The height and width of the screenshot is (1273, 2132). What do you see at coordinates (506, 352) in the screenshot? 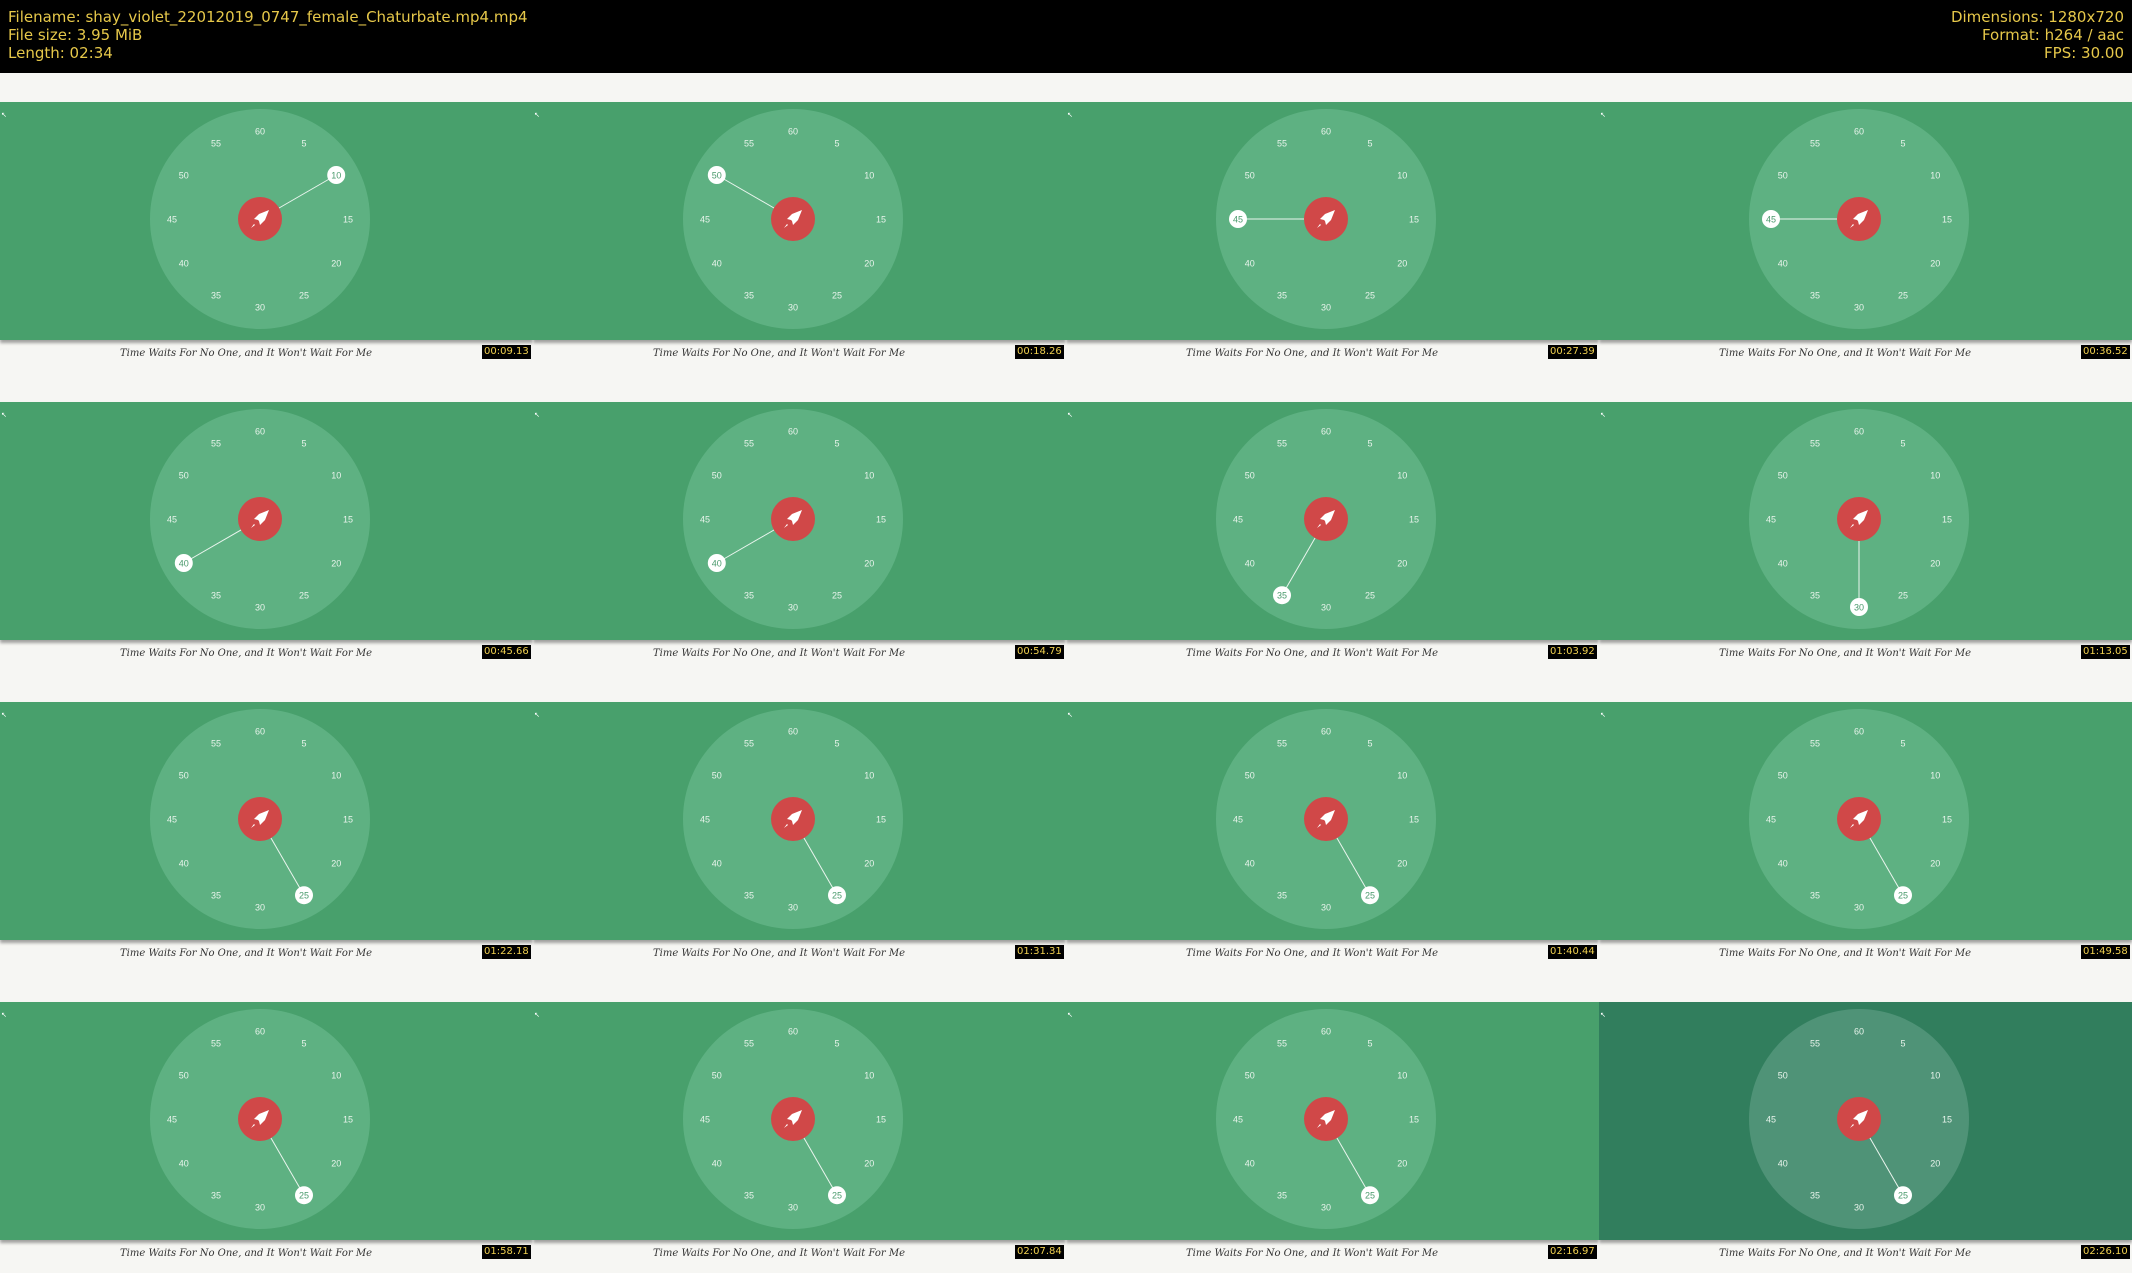
I see `frame-timestamp: 00:09.13` at bounding box center [506, 352].